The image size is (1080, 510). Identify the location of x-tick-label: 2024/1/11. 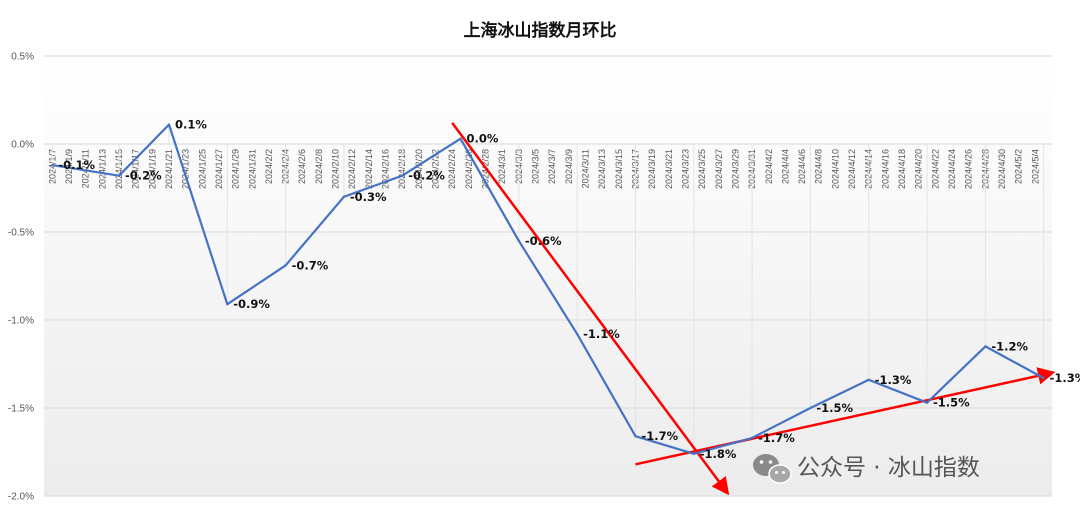
(86, 168).